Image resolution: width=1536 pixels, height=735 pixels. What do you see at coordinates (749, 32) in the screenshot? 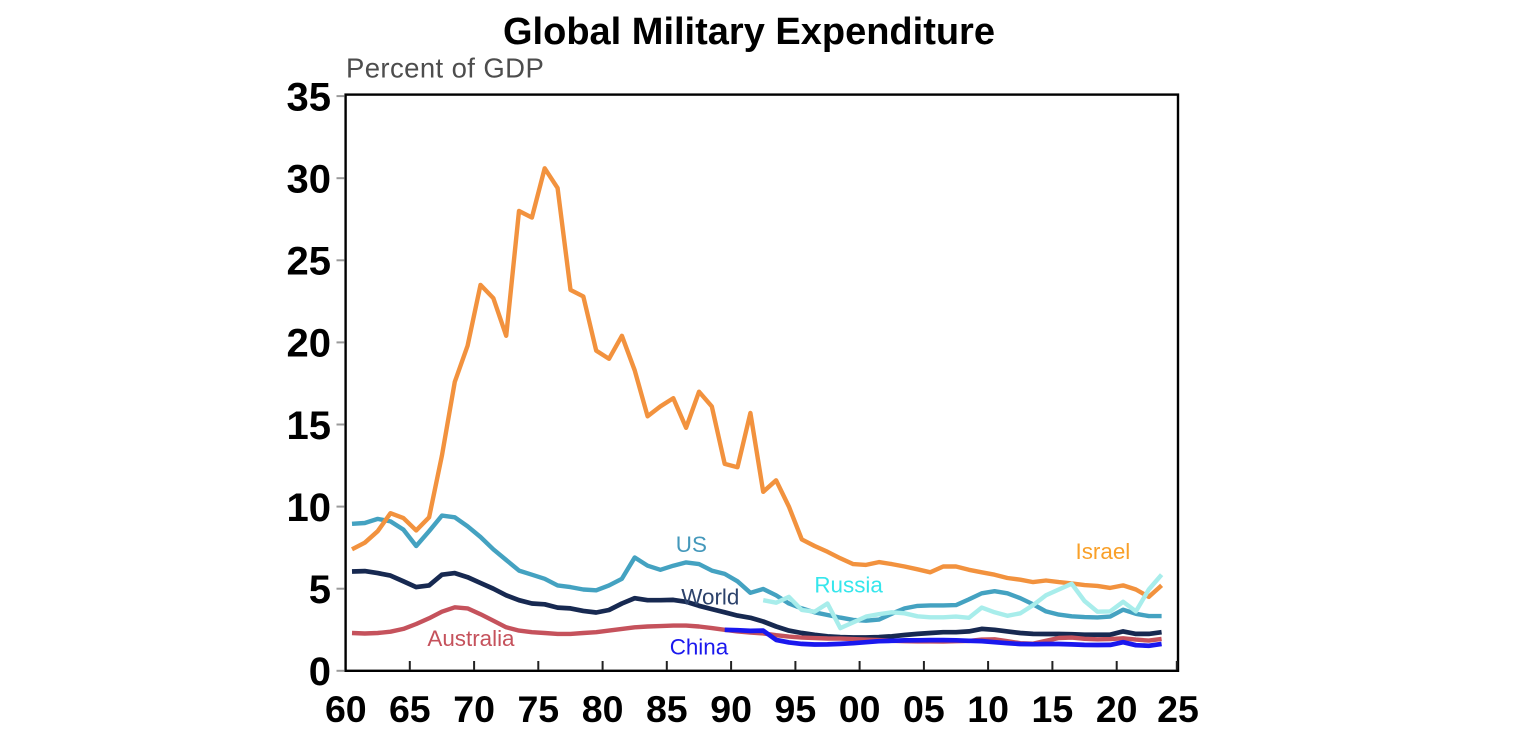
I see `svg-text: Global Military Expenditure` at bounding box center [749, 32].